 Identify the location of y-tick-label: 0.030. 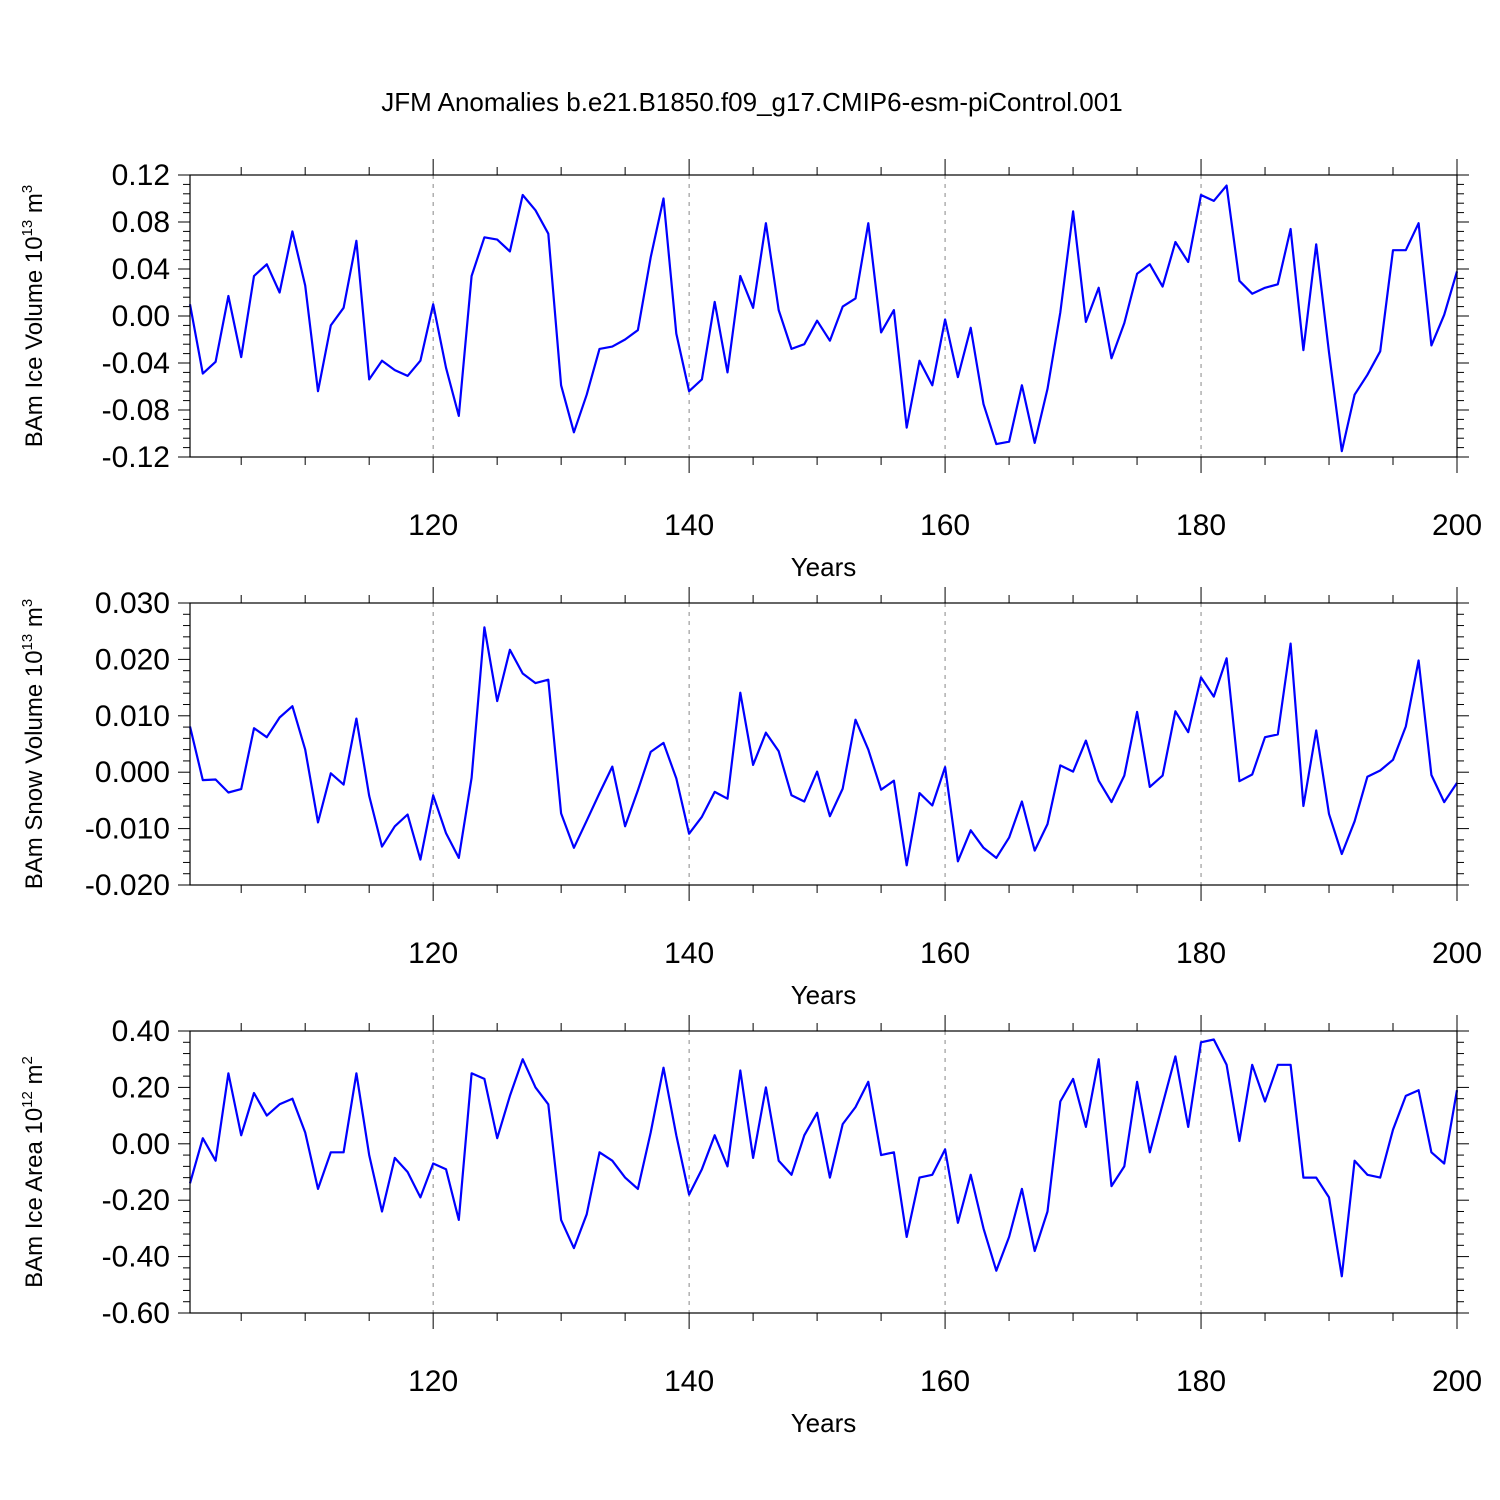
(132, 603).